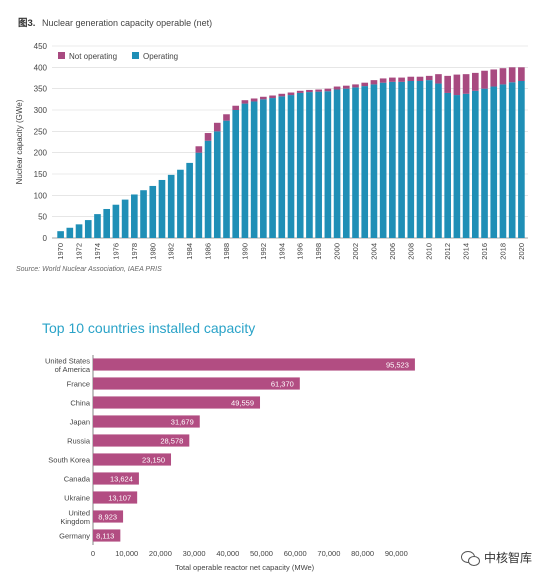 This screenshot has height=584, width=548. Describe the element at coordinates (328, 90) in the screenshot. I see `bar-not-operating-1999` at that location.